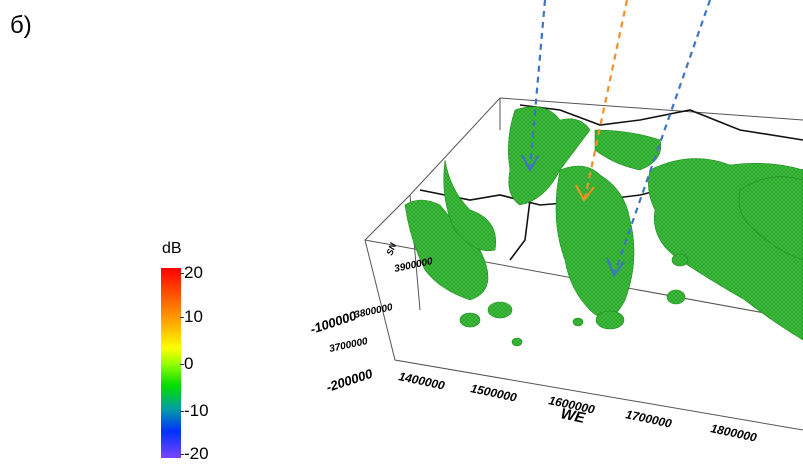  What do you see at coordinates (391, 249) in the screenshot?
I see `y-axis-label: SN` at bounding box center [391, 249].